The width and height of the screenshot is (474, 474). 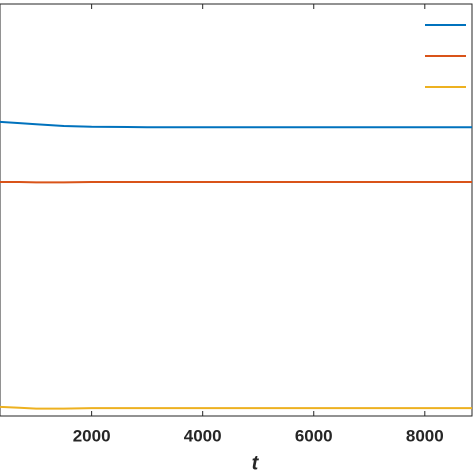 What do you see at coordinates (425, 435) in the screenshot?
I see `x-tick-label: 8000` at bounding box center [425, 435].